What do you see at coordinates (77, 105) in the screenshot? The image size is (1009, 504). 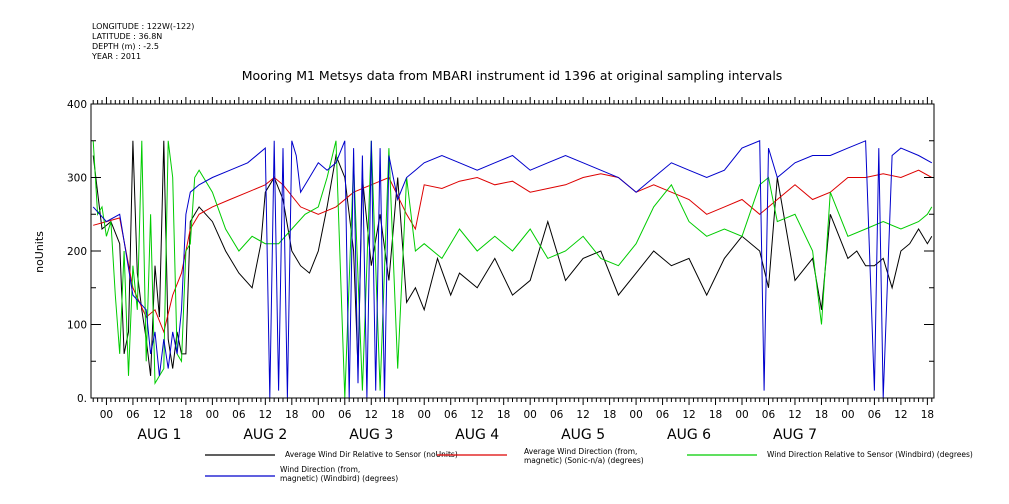 I see `y-tick-label: 400` at bounding box center [77, 105].